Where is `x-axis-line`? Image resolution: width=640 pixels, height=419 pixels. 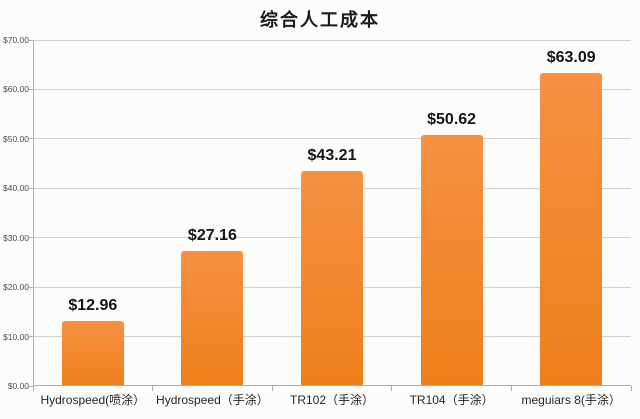
x-axis-line is located at coordinates (332, 385).